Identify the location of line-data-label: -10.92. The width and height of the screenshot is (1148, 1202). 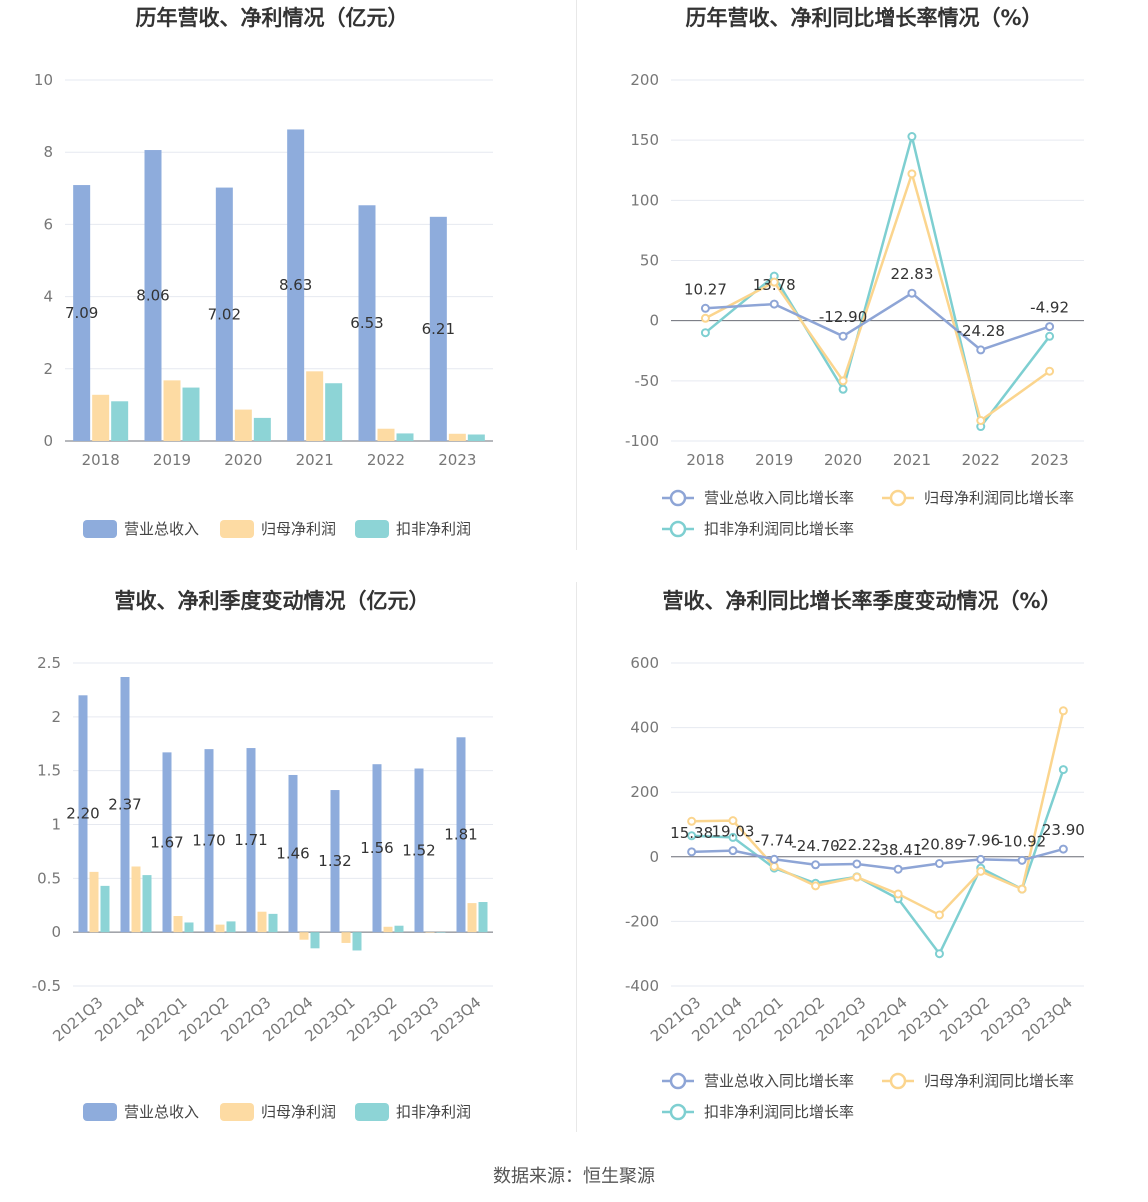
(1022, 841).